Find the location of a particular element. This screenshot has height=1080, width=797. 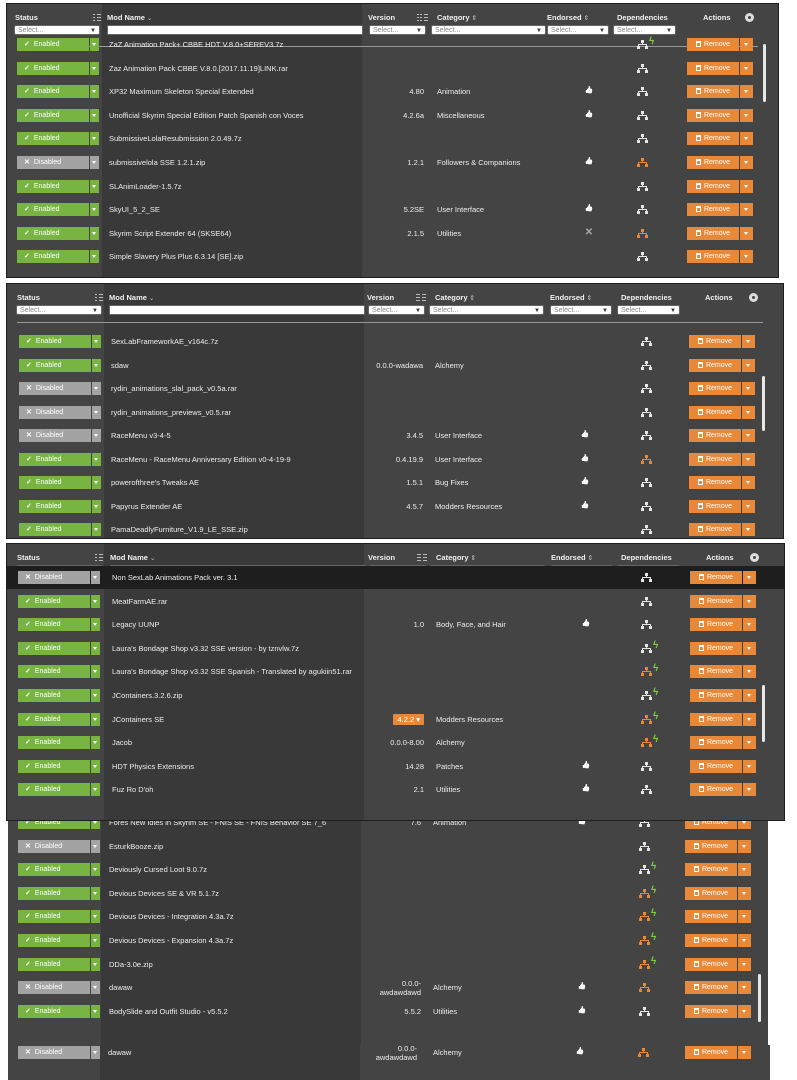

header-status: Status is located at coordinates (28, 557).